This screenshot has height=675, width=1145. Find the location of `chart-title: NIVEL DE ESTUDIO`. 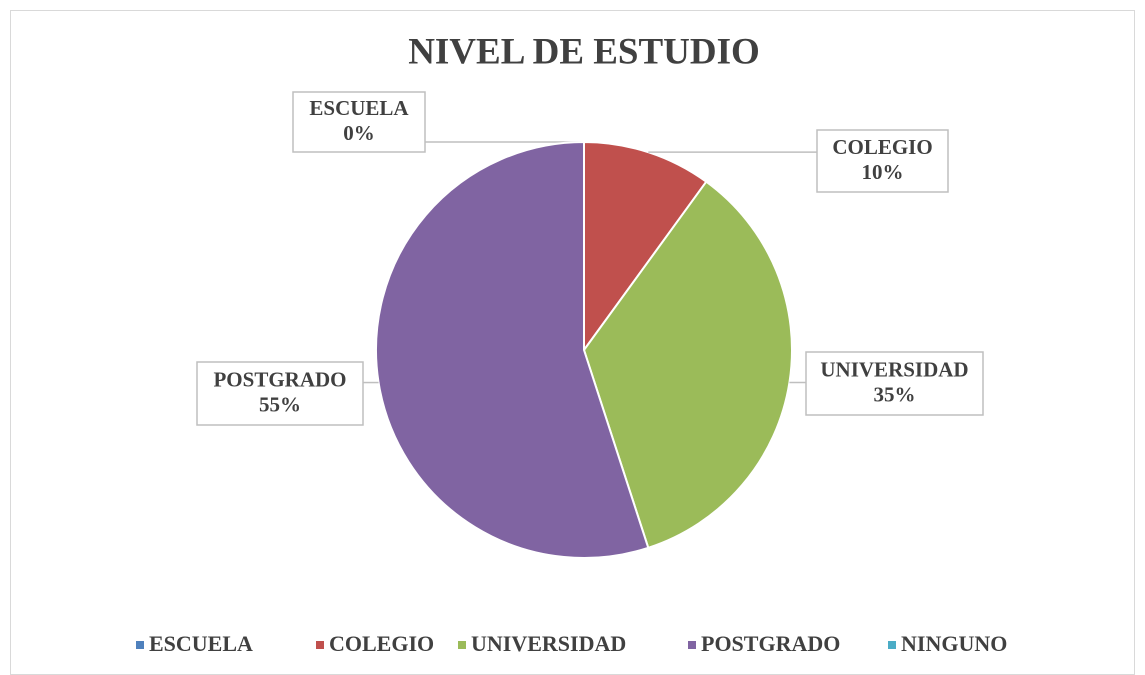

chart-title: NIVEL DE ESTUDIO is located at coordinates (584, 51).